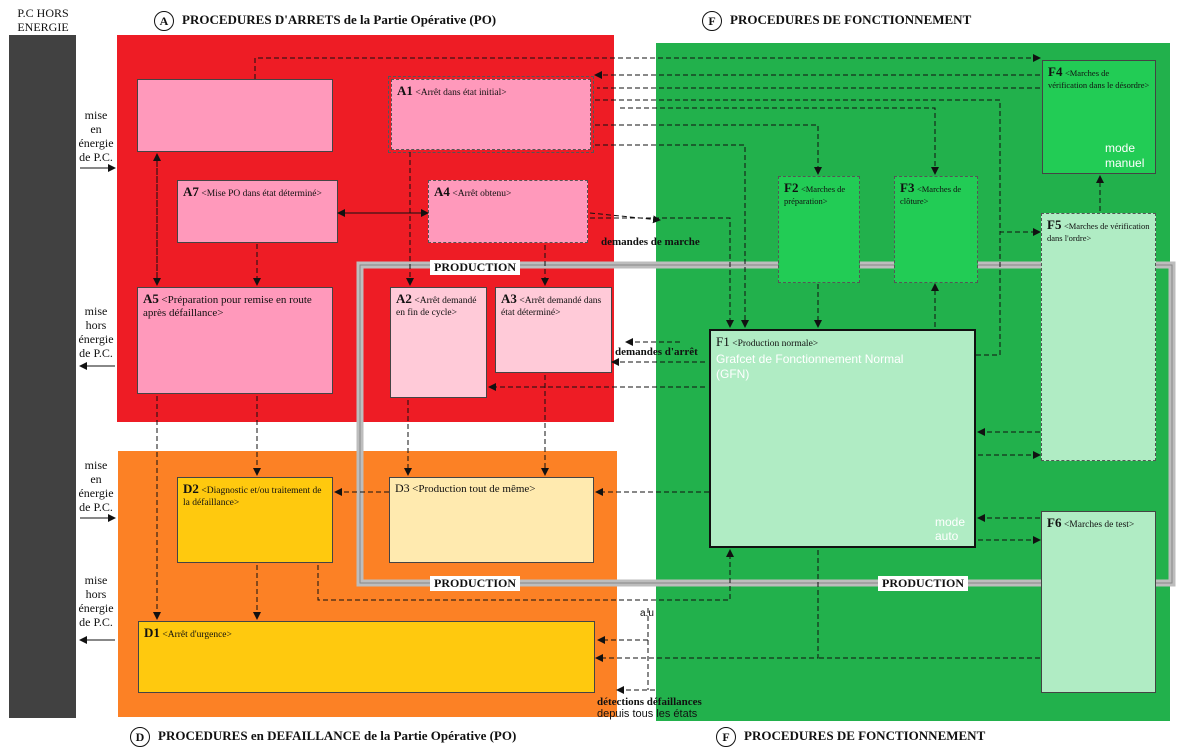  I want to click on code-a3: A3, so click(509, 298).